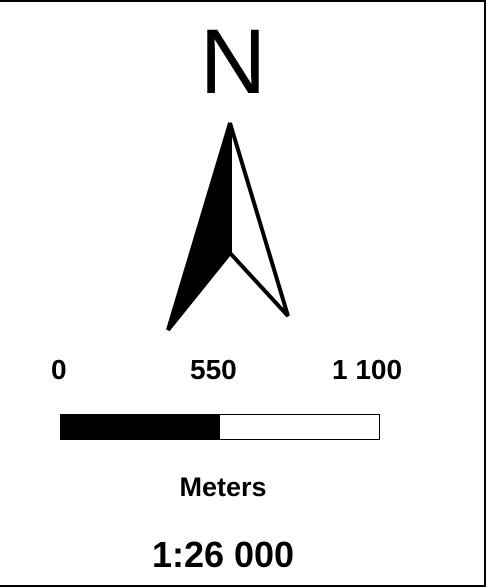 Image resolution: width=486 pixels, height=587 pixels. Describe the element at coordinates (367, 369) in the screenshot. I see `scale-label-1100: 1 100` at that location.